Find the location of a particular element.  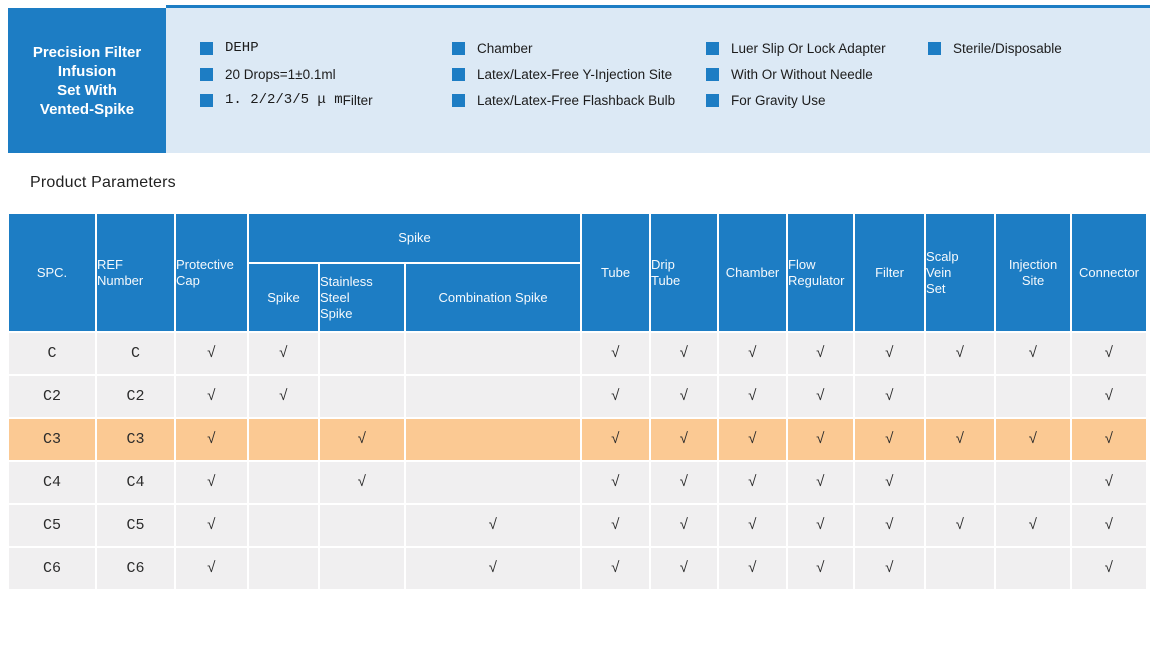

ref-cell: C2 is located at coordinates (135, 396).